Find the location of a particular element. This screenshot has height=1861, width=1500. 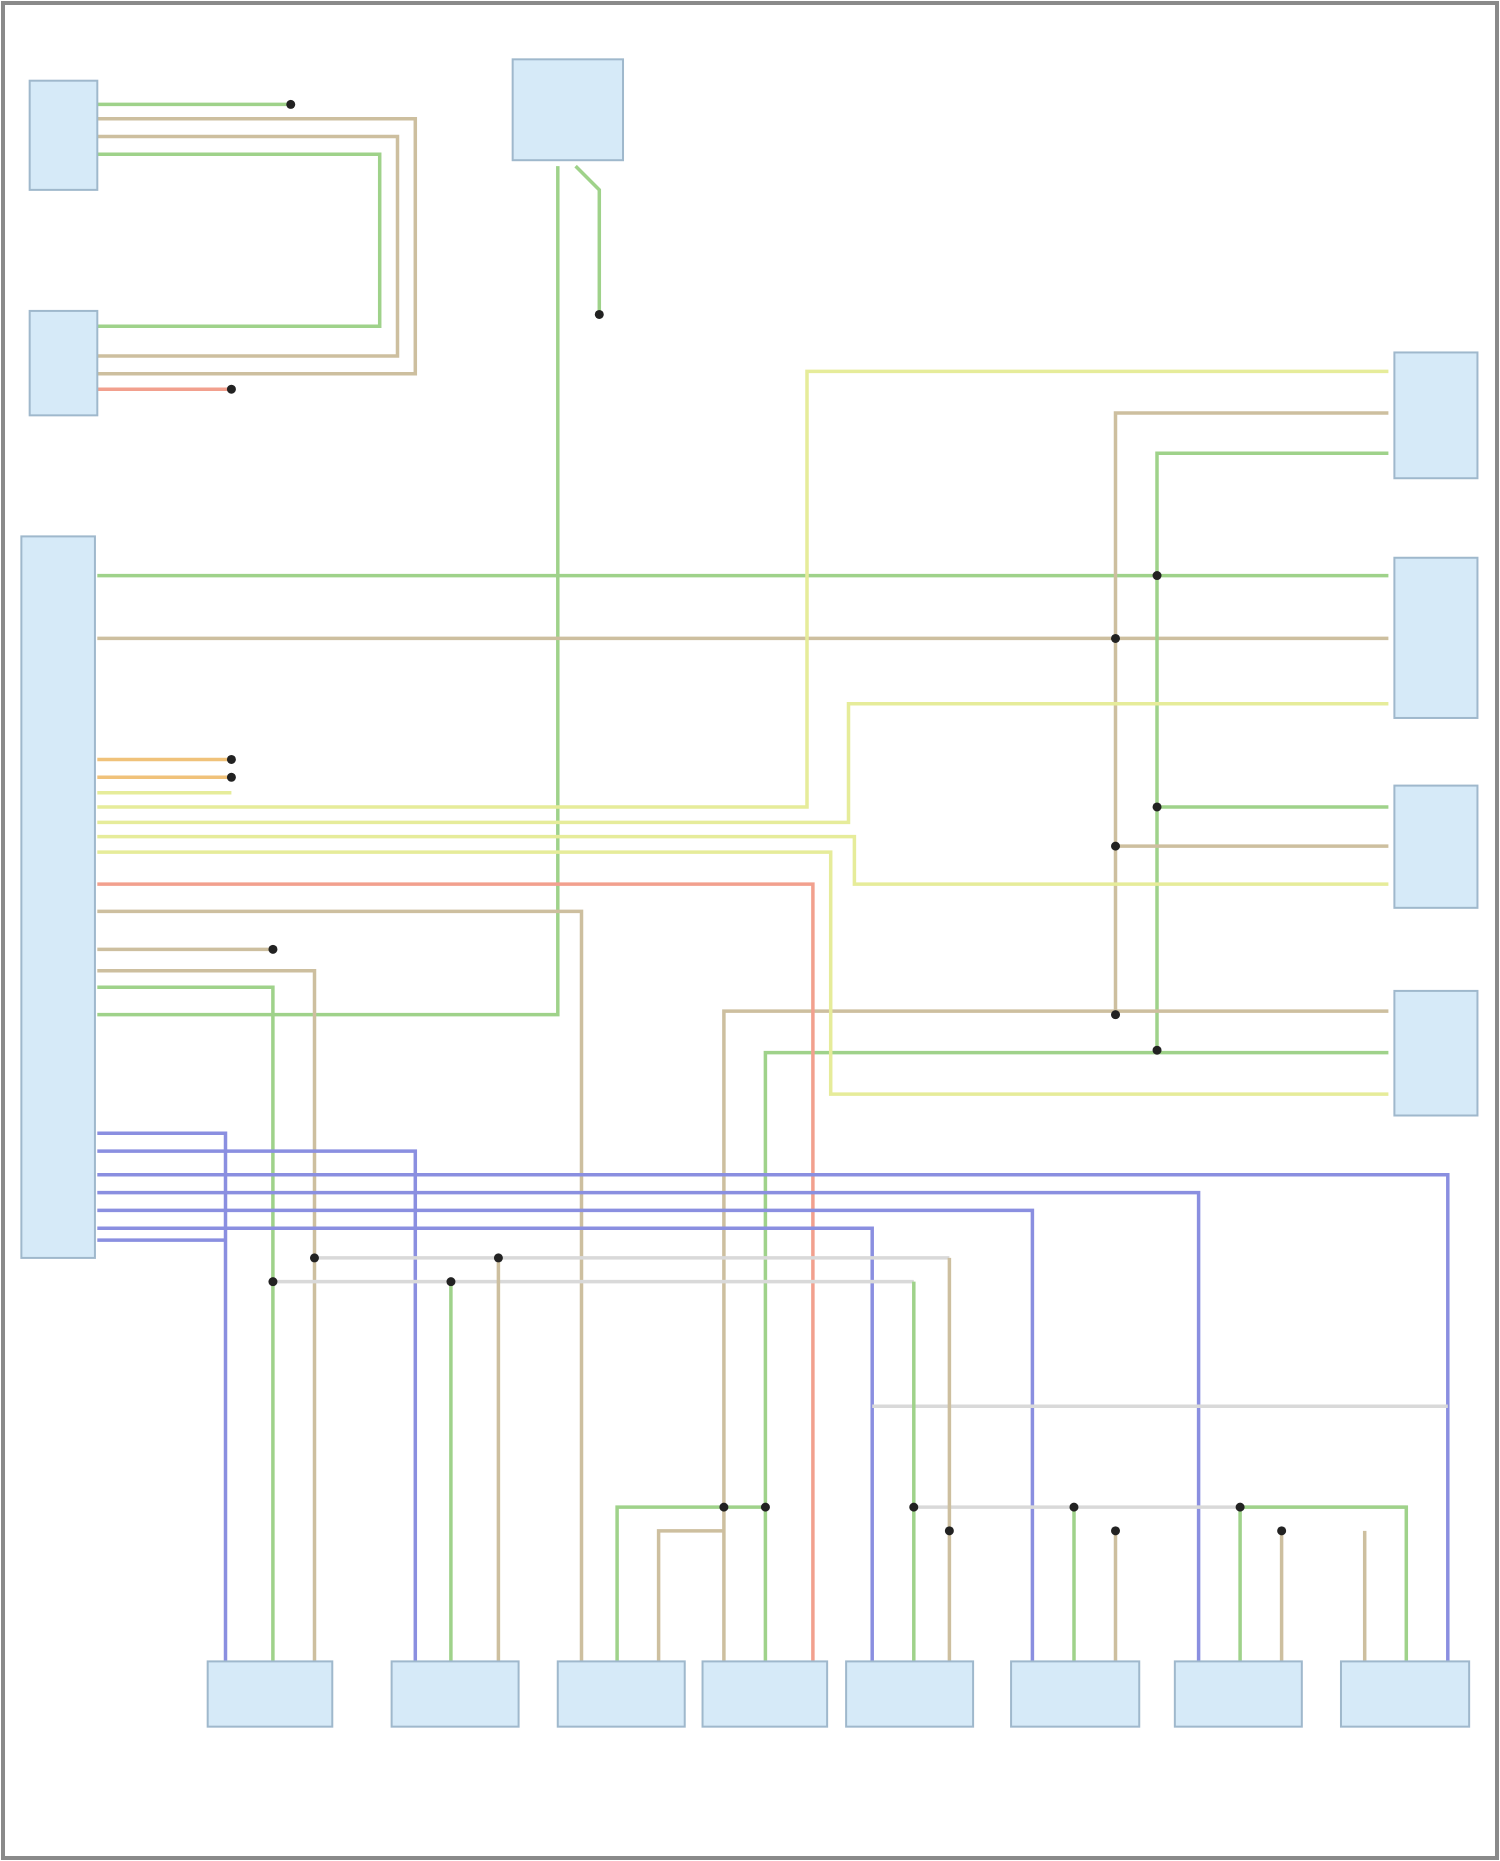

module-top-center is located at coordinates (568, 110).